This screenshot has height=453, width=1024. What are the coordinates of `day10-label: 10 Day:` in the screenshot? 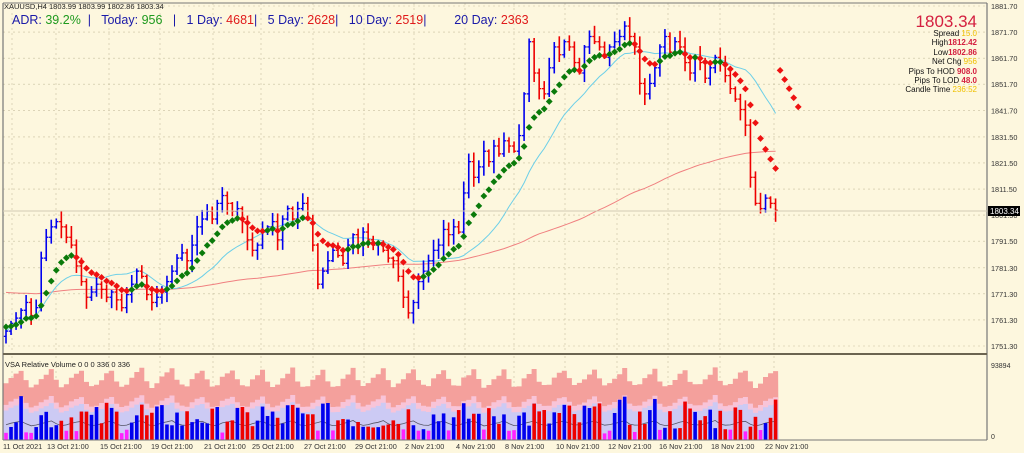 It's located at (370, 20).